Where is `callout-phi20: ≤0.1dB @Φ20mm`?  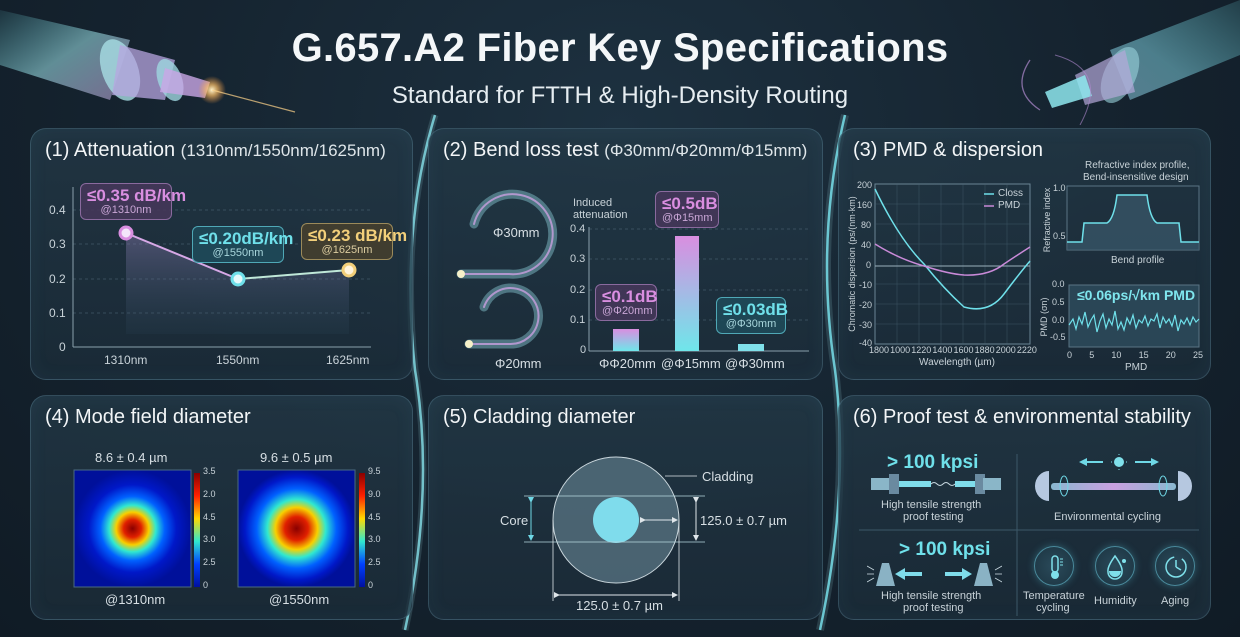 callout-phi20: ≤0.1dB @Φ20mm is located at coordinates (626, 303).